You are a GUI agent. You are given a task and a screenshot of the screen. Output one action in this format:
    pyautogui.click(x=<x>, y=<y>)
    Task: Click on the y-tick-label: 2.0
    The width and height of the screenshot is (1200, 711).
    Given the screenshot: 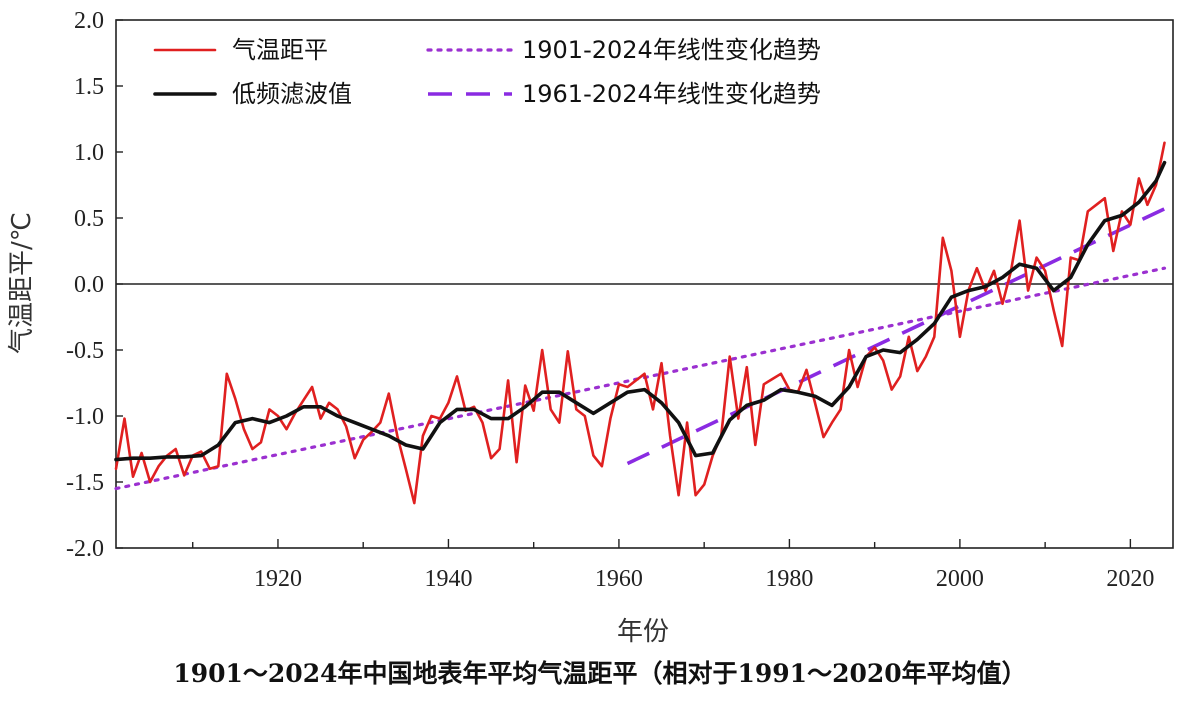 What is the action you would take?
    pyautogui.click(x=89, y=21)
    